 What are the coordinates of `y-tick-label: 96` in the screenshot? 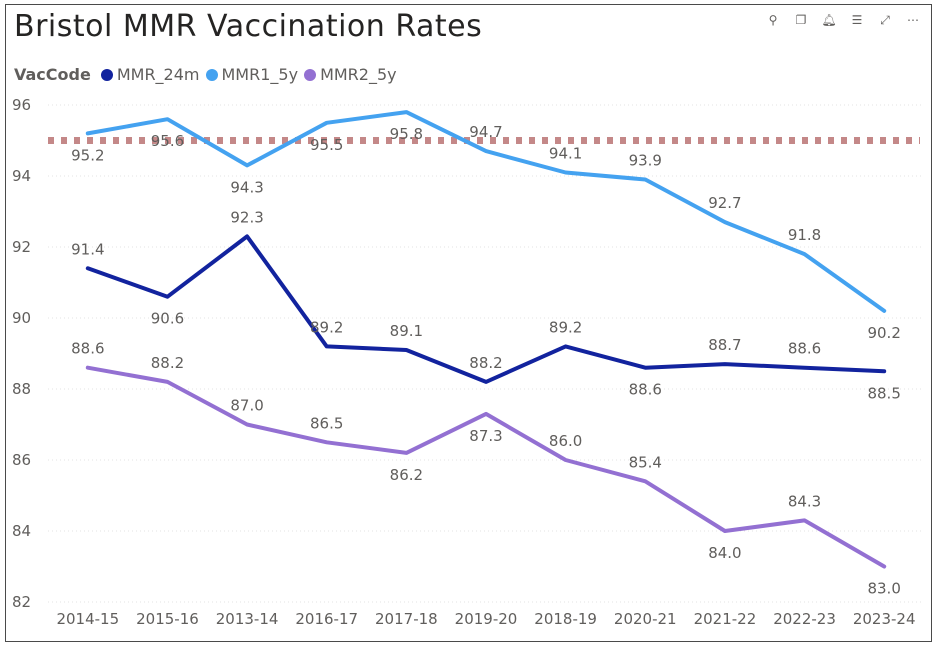 It's located at (21, 105).